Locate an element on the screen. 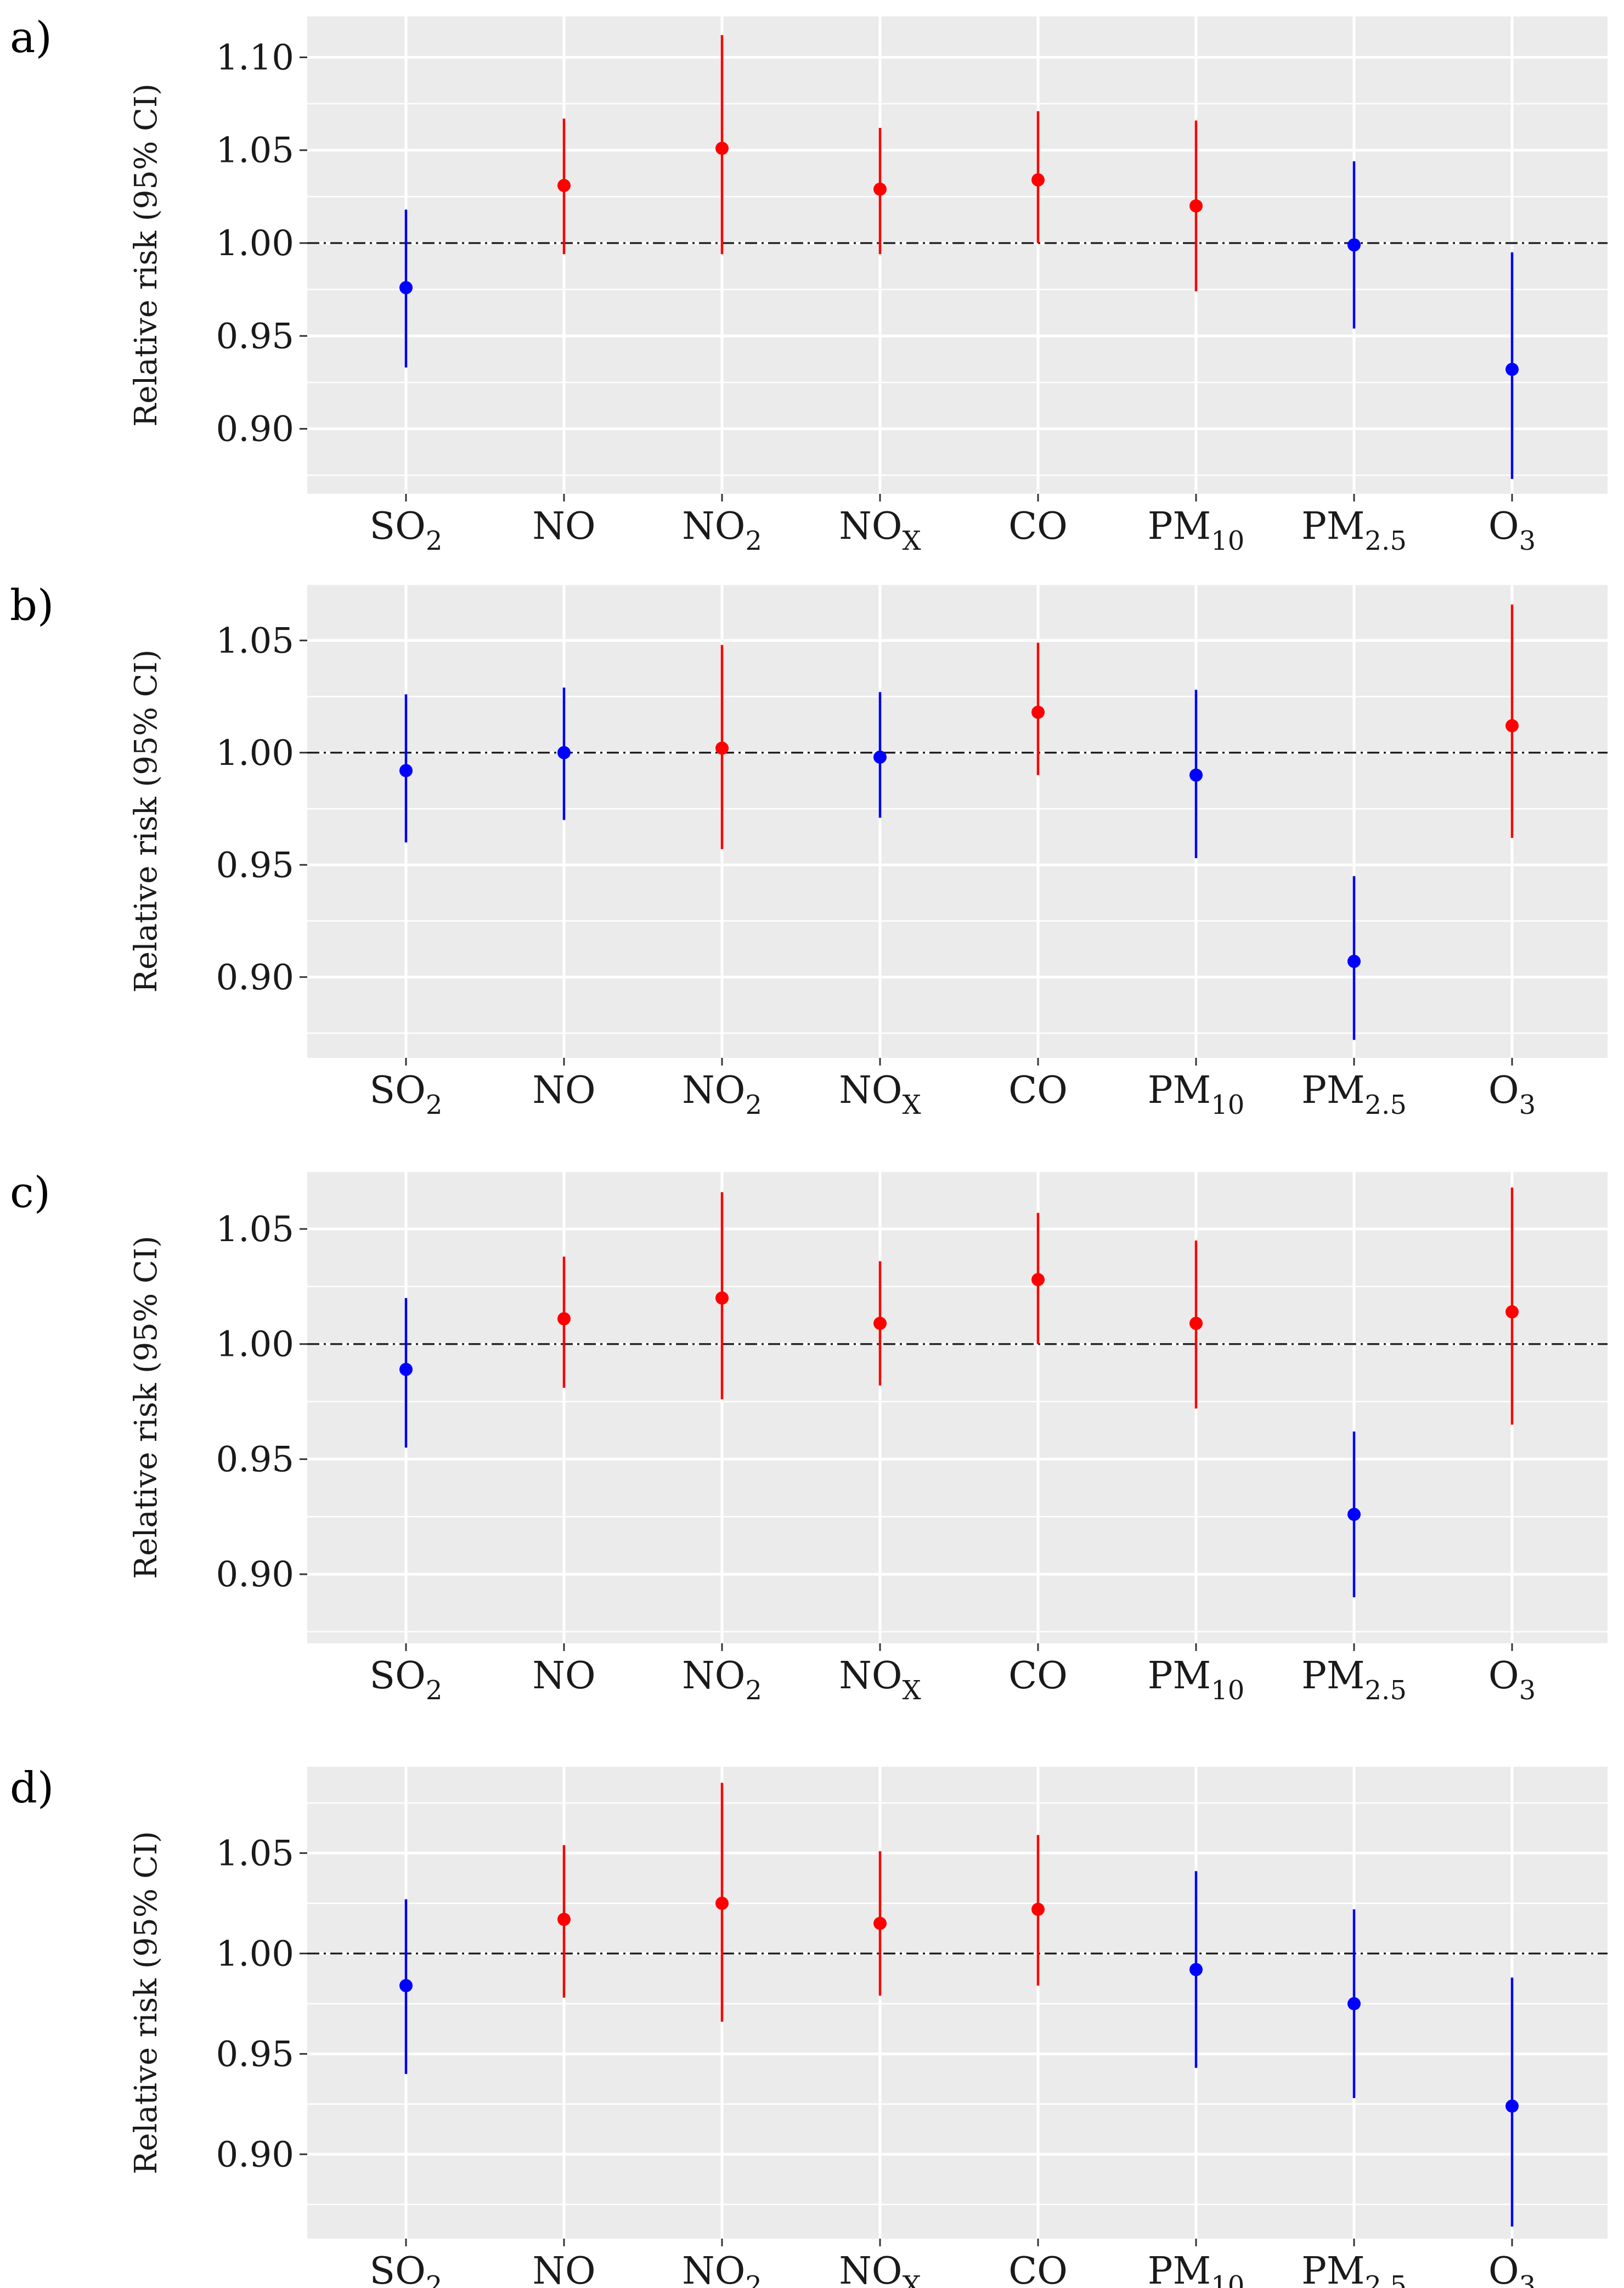 The height and width of the screenshot is (2288, 1624). panel-label: a) is located at coordinates (31, 38).